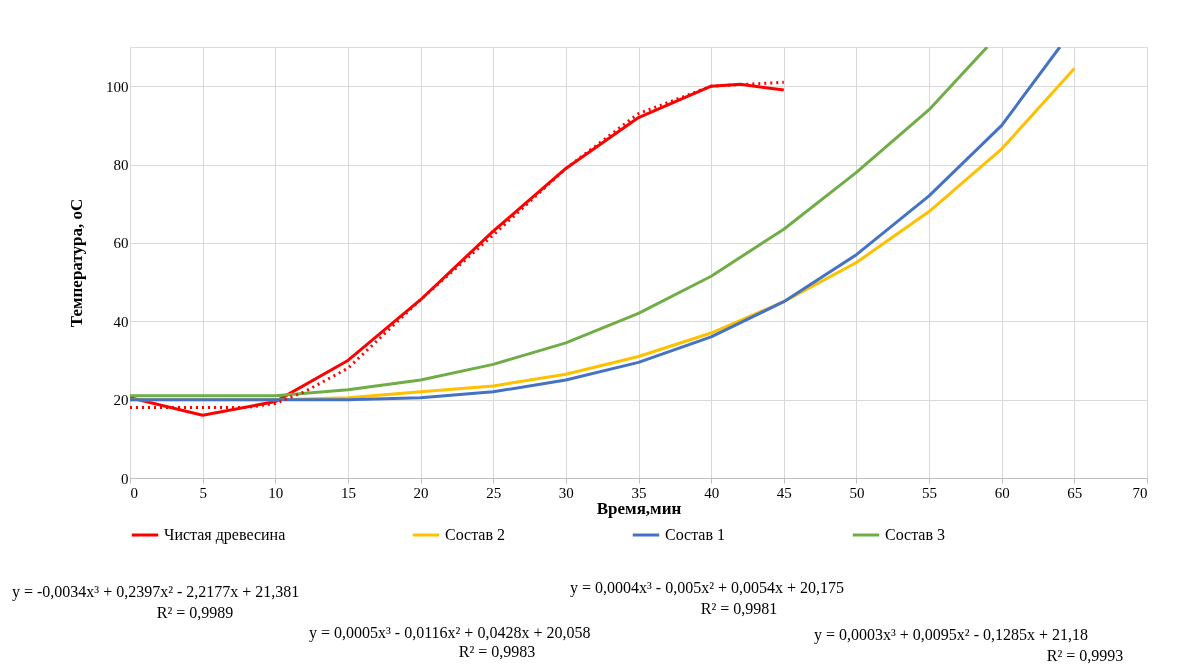 This screenshot has width=1197, height=666. Describe the element at coordinates (475, 534) in the screenshot. I see `legend-label: Состав 2` at that location.